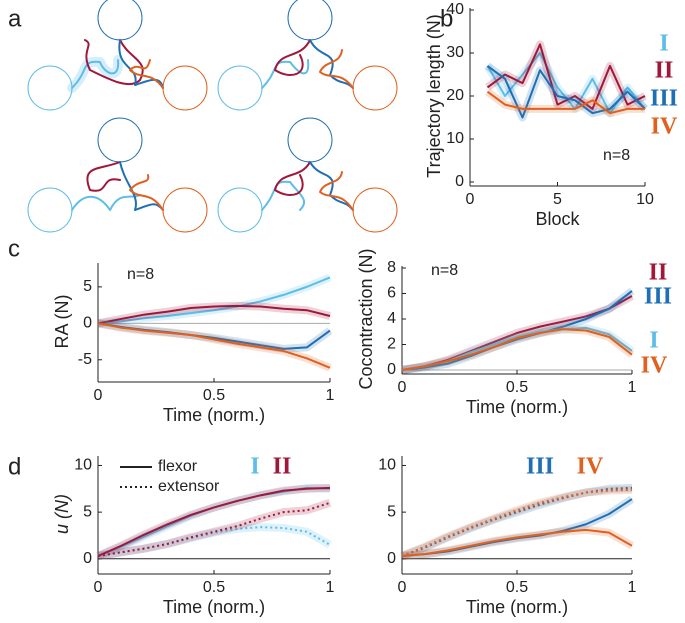 The image size is (685, 623). I want to click on y-tick-label: -5, so click(85, 359).